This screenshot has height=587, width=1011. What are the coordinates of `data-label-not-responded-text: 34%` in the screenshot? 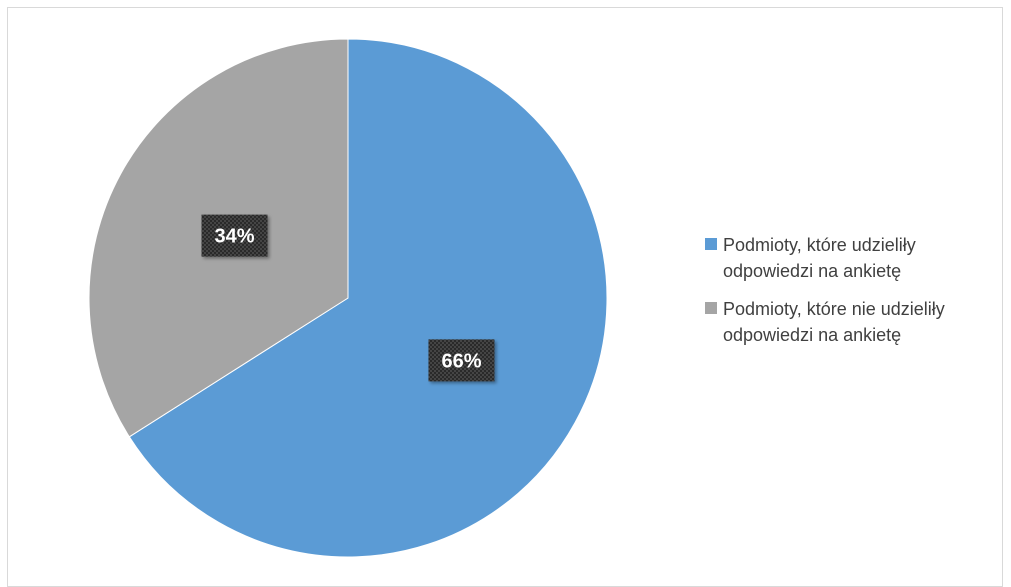 It's located at (235, 237).